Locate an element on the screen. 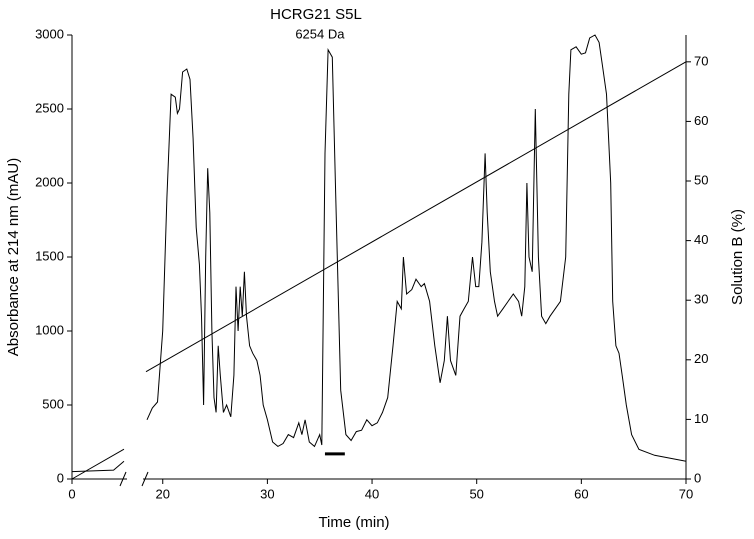 The width and height of the screenshot is (754, 539). x-tick-label: 20 is located at coordinates (163, 493).